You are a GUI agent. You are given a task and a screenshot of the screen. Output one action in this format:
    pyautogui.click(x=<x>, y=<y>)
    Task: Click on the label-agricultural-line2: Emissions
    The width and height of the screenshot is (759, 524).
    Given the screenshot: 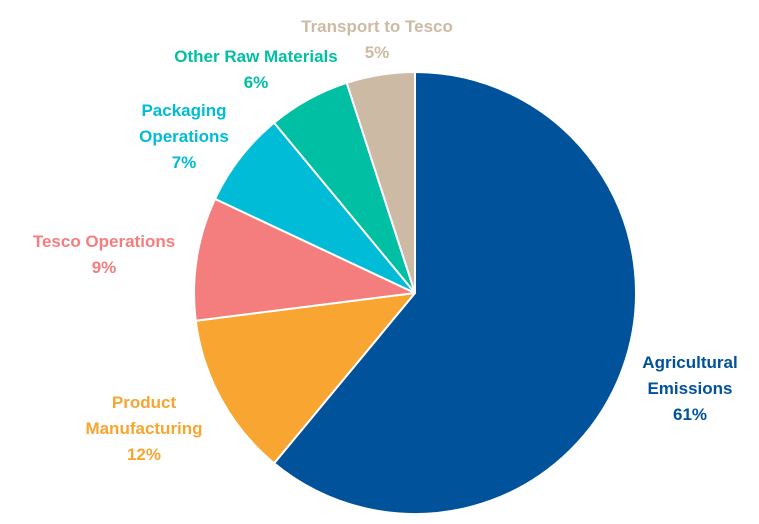 What is the action you would take?
    pyautogui.click(x=690, y=388)
    